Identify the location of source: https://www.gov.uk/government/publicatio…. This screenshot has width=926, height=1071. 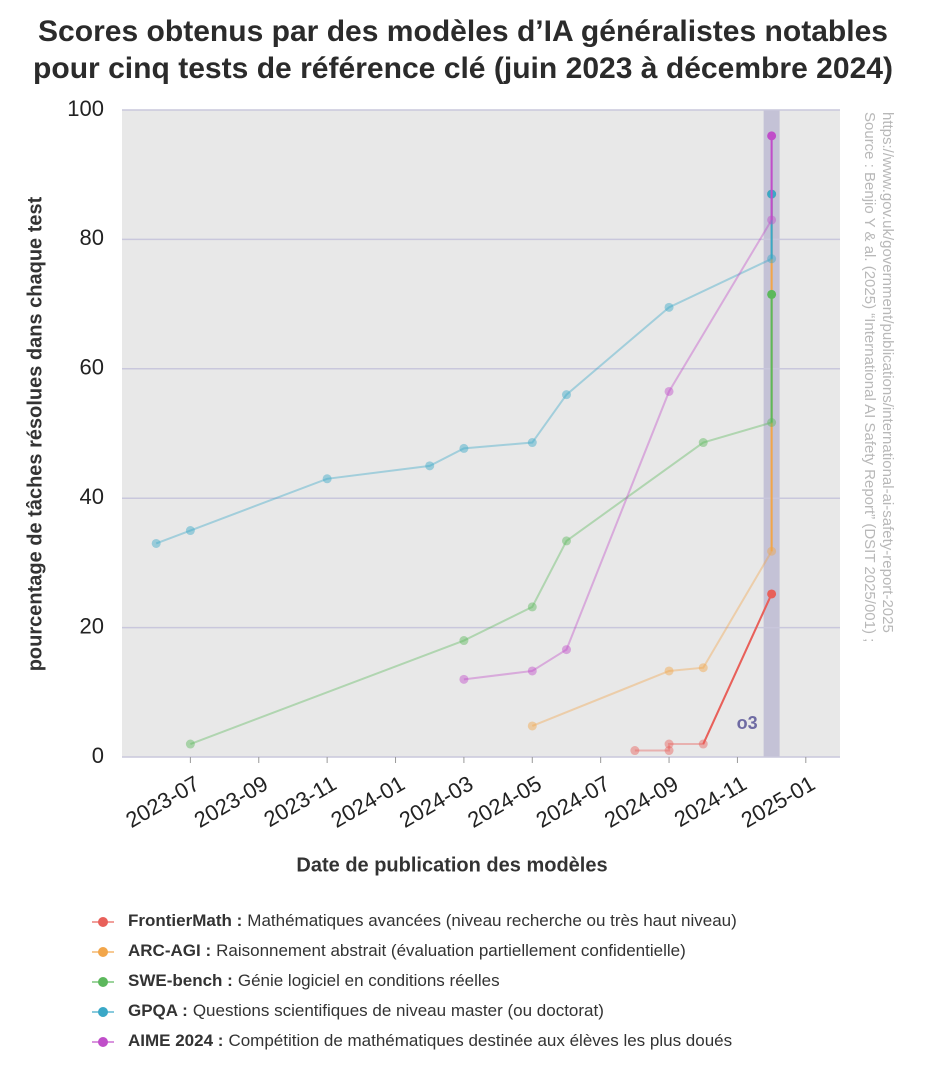
(887, 372).